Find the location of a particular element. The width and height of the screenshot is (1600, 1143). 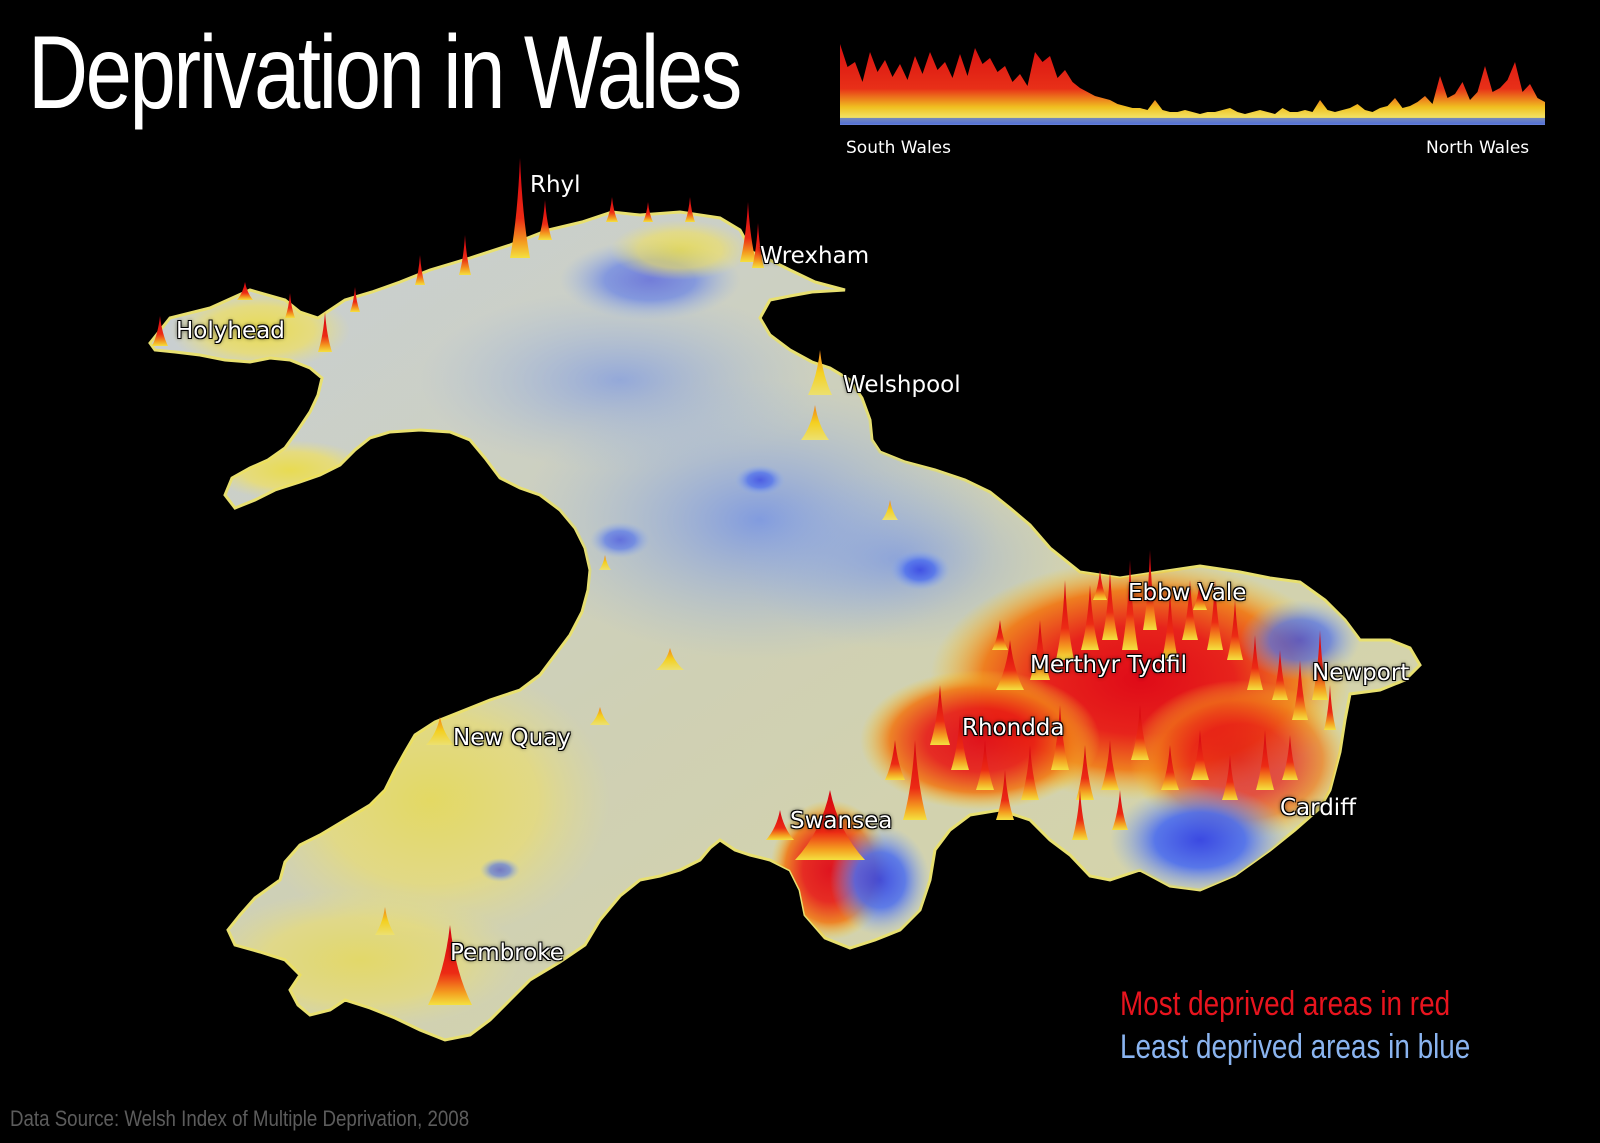

legend-least-text: Least deprived areas in blue is located at coordinates (1295, 1047).